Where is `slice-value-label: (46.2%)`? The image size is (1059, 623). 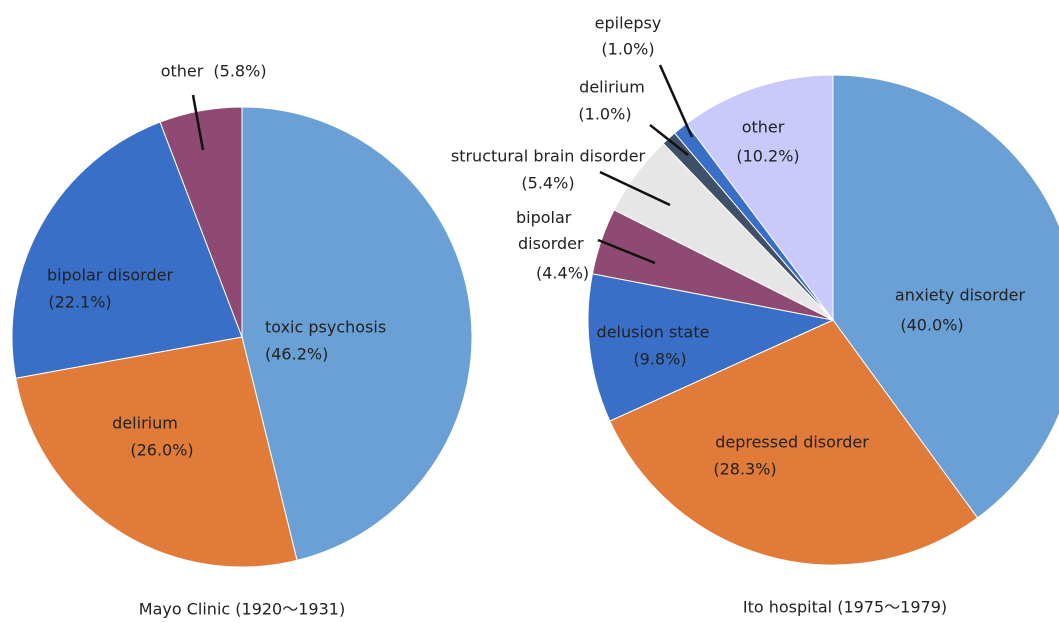 slice-value-label: (46.2%) is located at coordinates (296, 354).